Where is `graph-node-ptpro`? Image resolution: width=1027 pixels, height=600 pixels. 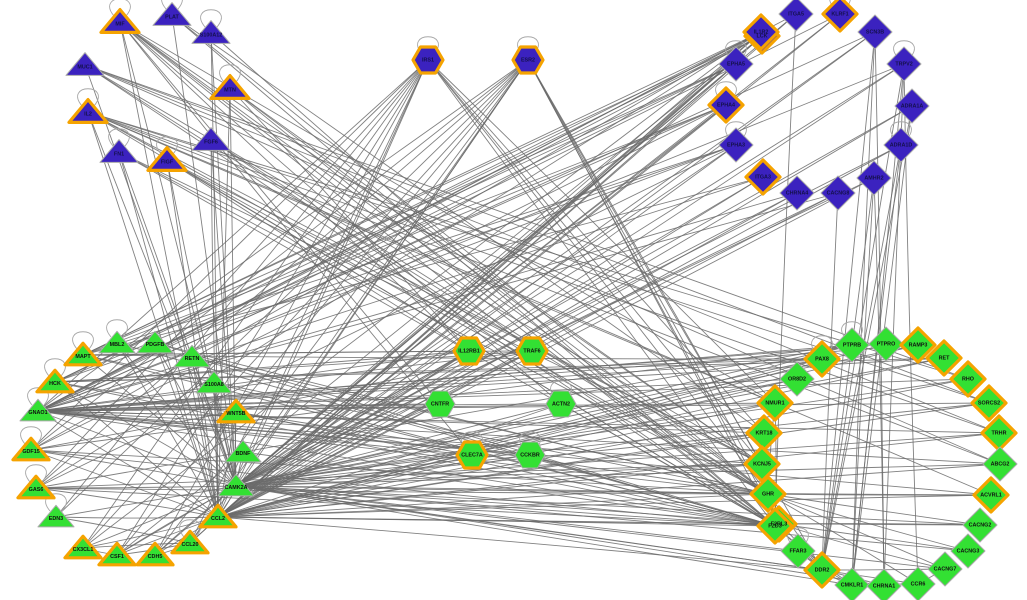
graph-node-ptpro is located at coordinates (886, 344).